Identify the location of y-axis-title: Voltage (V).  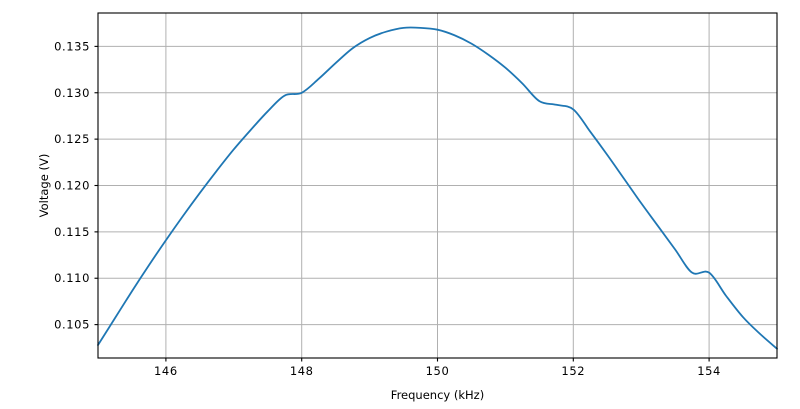
(44, 186).